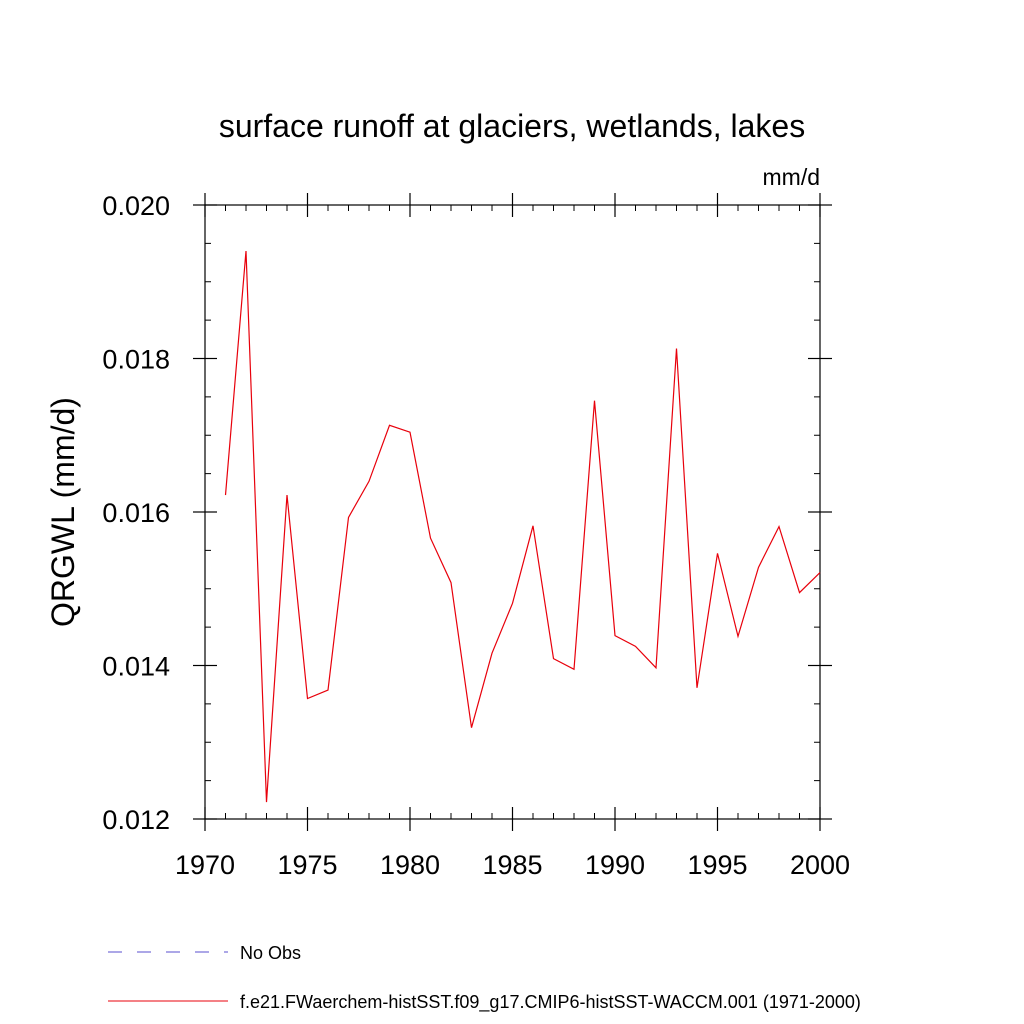 Image resolution: width=1024 pixels, height=1024 pixels. Describe the element at coordinates (410, 865) in the screenshot. I see `x-tick-label: 1980` at that location.